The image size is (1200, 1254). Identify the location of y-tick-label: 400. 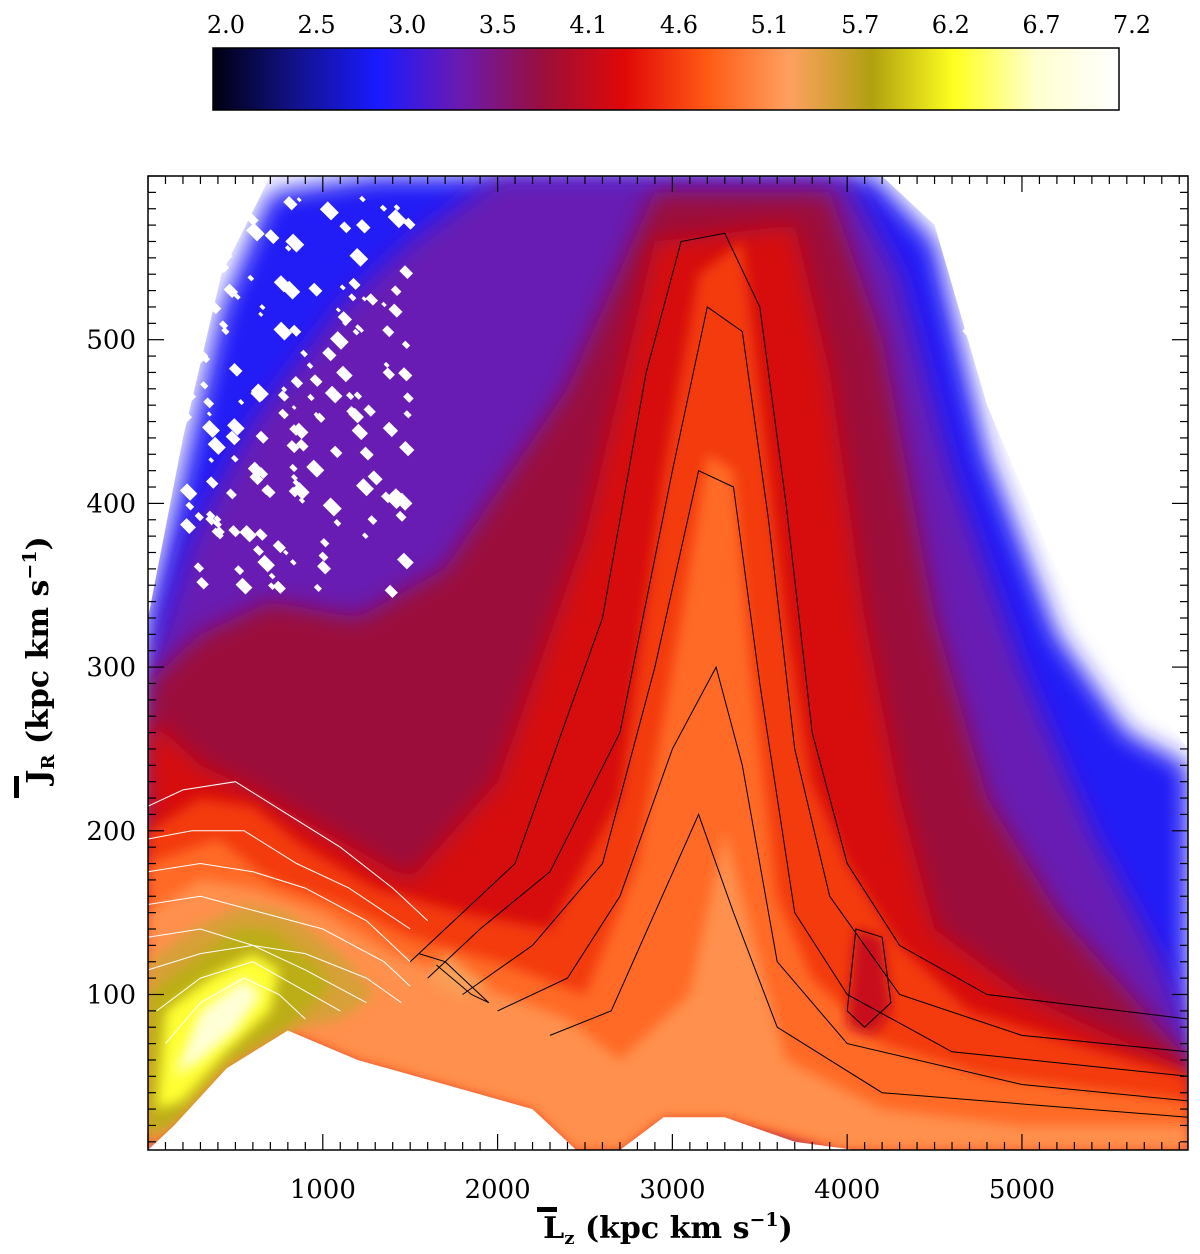
(111, 504).